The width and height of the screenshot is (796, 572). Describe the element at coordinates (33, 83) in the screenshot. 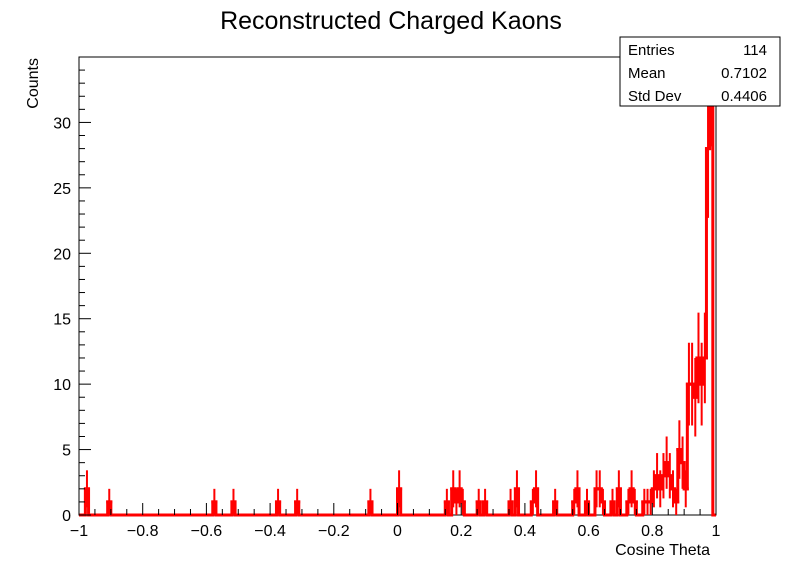

I see `y-axis-title: Counts` at that location.